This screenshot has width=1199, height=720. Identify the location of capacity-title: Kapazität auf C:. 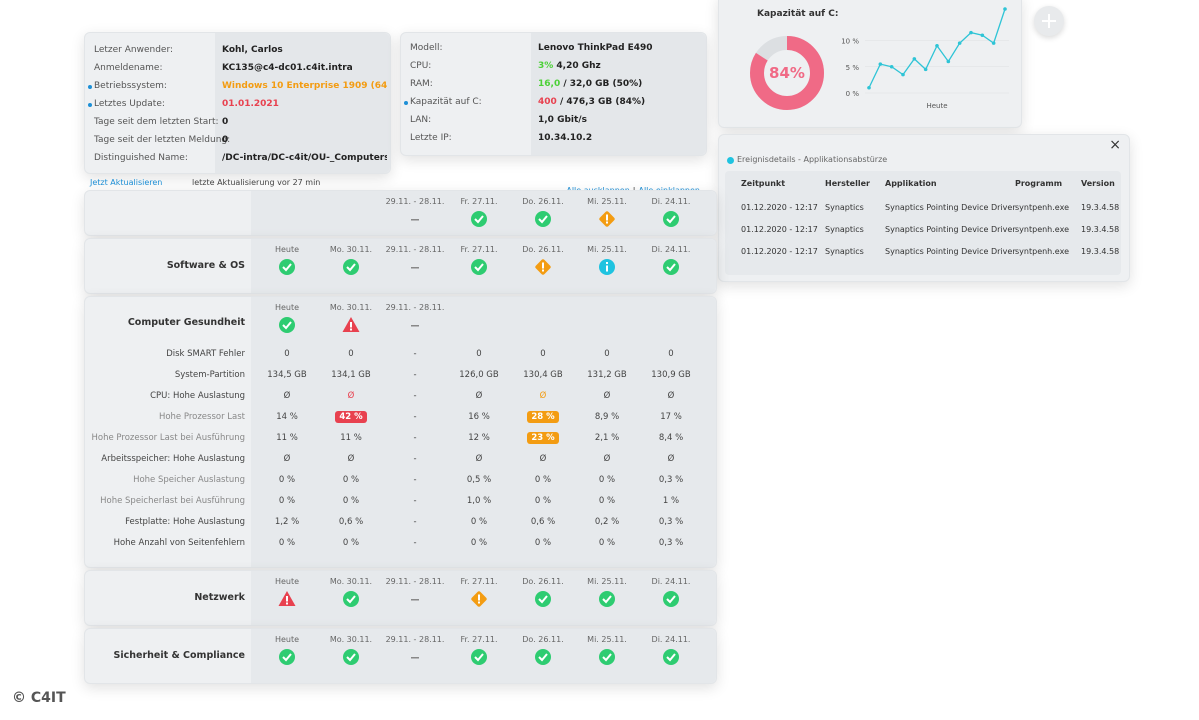
(798, 14).